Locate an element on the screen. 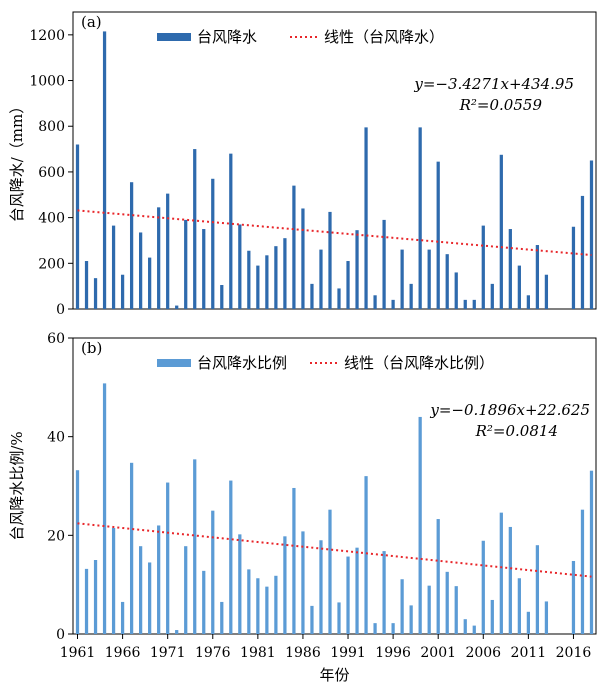 This screenshot has width=605, height=695. y-tick-label: 400 is located at coordinates (51, 219).